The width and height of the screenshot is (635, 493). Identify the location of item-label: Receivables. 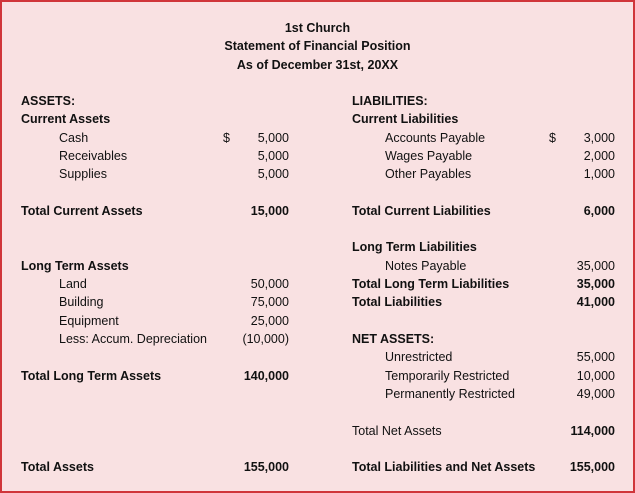
(93, 156).